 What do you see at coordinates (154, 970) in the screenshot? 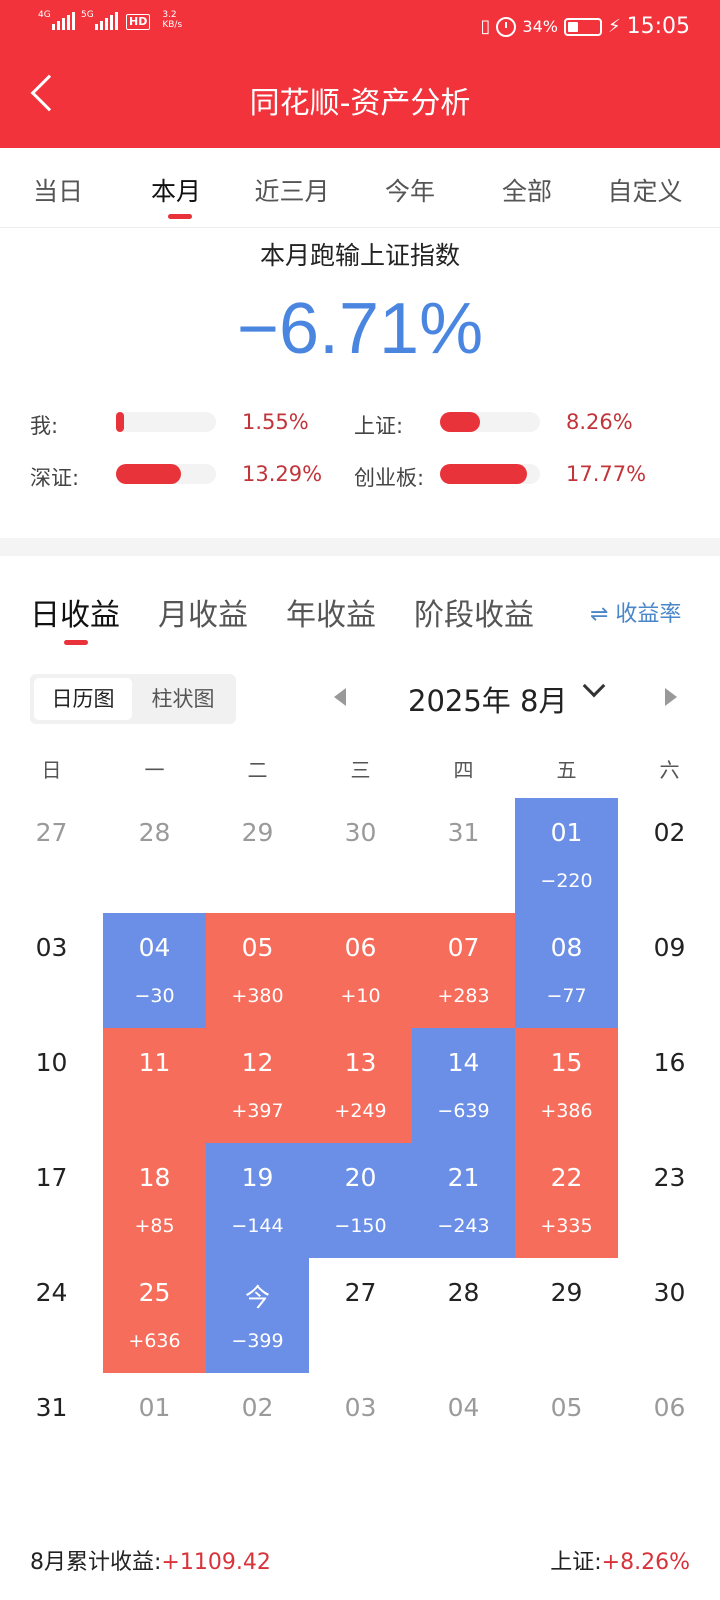
I see `calendar-day: 04 −30` at bounding box center [154, 970].